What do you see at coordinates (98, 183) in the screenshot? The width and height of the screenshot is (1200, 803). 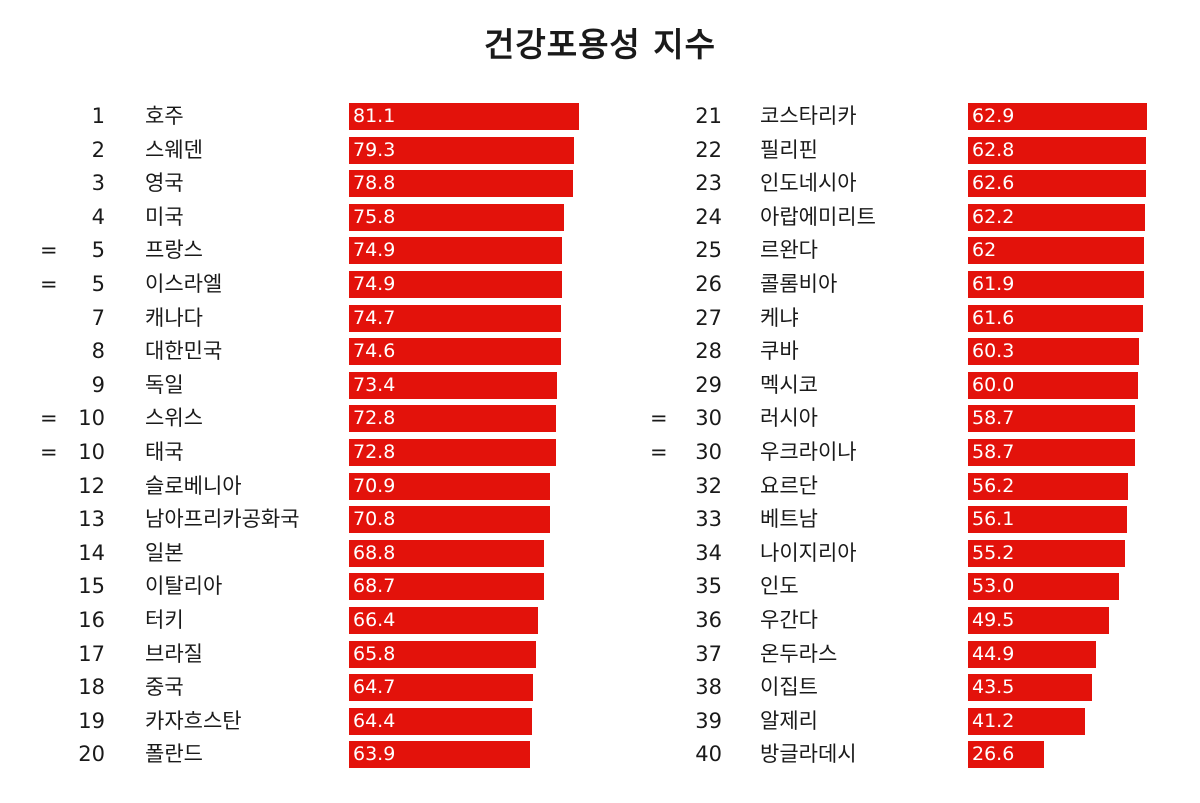 I see `rank-number: 3` at bounding box center [98, 183].